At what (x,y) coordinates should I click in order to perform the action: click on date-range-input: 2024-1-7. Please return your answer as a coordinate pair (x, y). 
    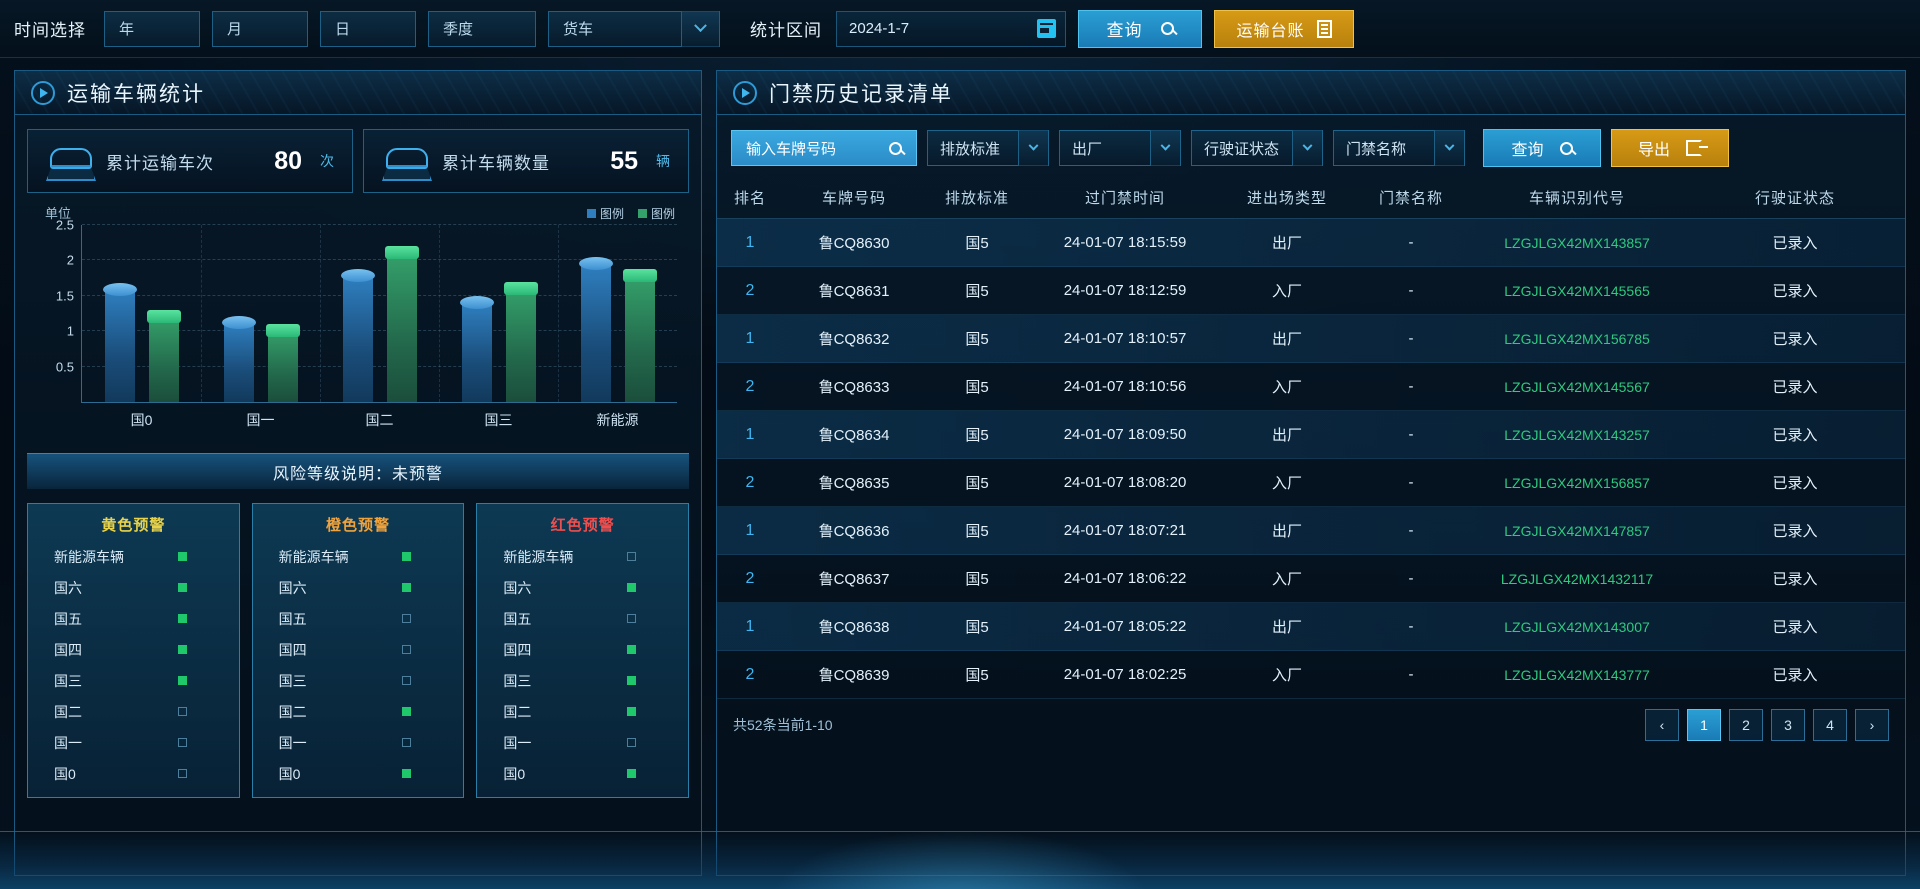
    Looking at the image, I should click on (951, 28).